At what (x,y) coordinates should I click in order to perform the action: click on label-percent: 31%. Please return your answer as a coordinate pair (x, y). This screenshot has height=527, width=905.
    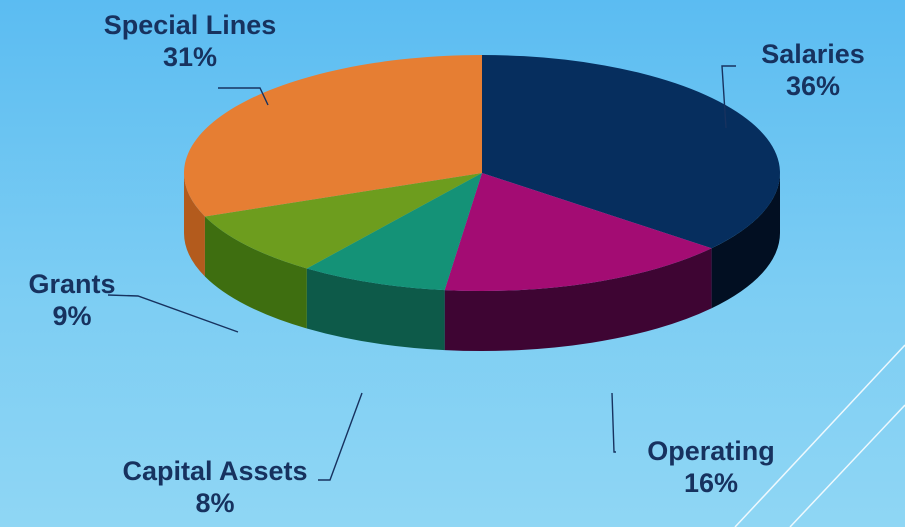
    Looking at the image, I should click on (190, 57).